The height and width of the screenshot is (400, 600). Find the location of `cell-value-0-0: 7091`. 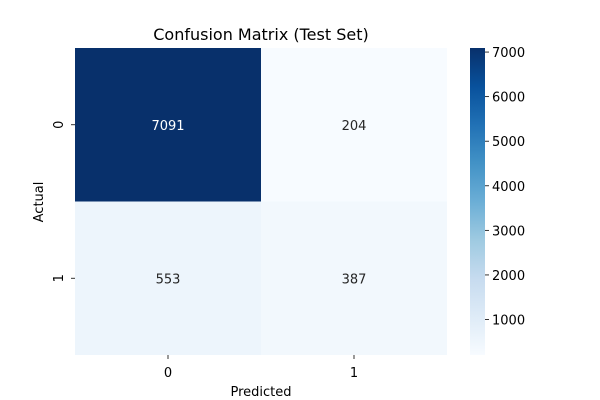

cell-value-0-0: 7091 is located at coordinates (167, 126).